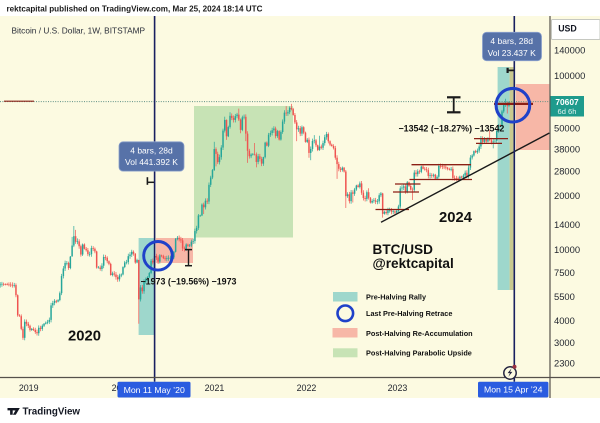 Image resolution: width=600 pixels, height=423 pixels. I want to click on svg-text: −1973 (−19.56%) −1973, so click(189, 282).